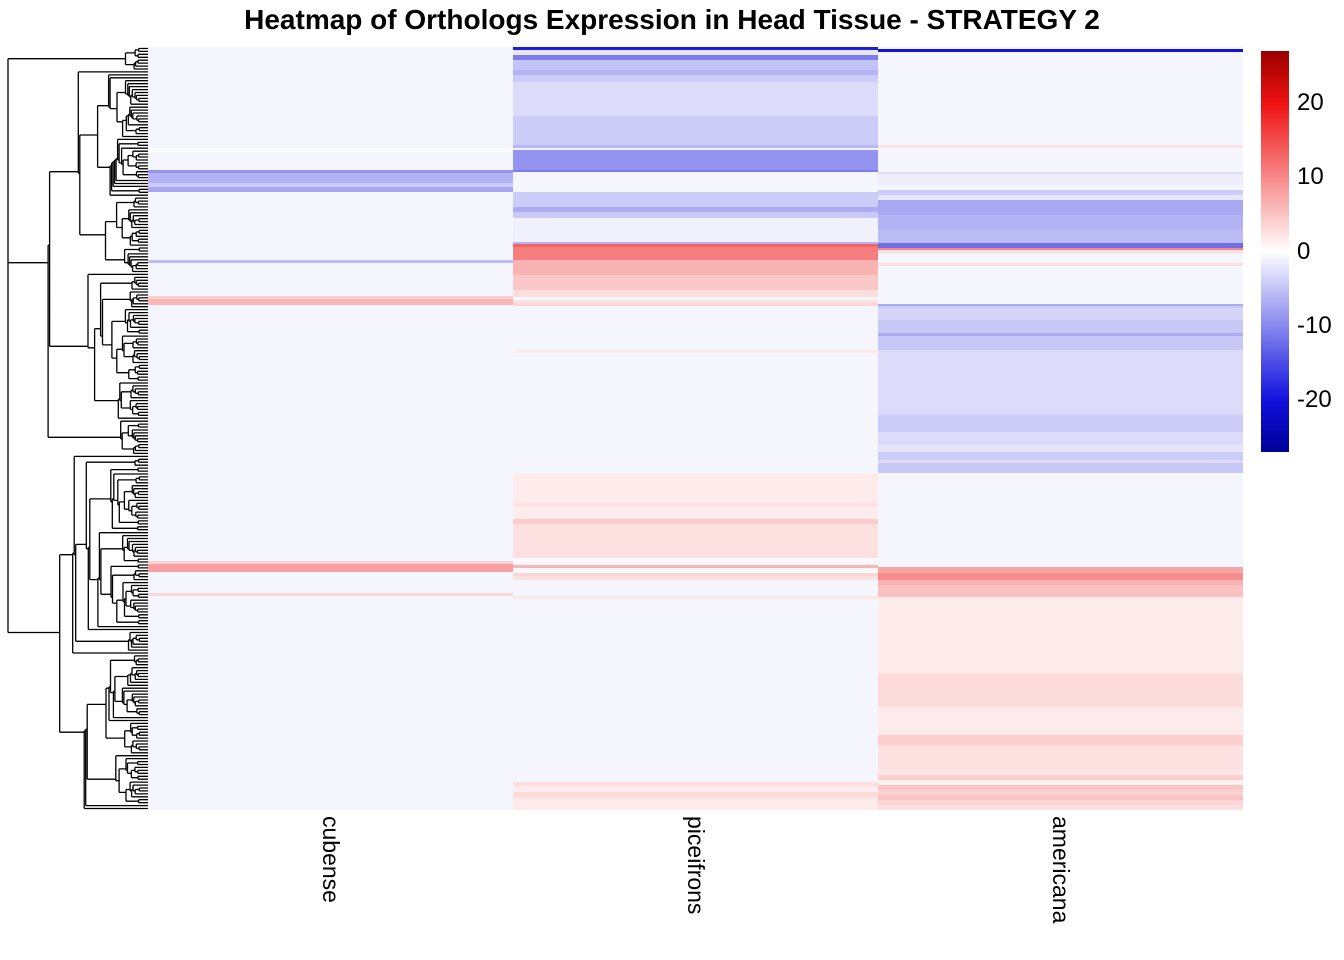 This screenshot has height=960, width=1344. What do you see at coordinates (1061, 870) in the screenshot?
I see `column-label-americana: americana` at bounding box center [1061, 870].